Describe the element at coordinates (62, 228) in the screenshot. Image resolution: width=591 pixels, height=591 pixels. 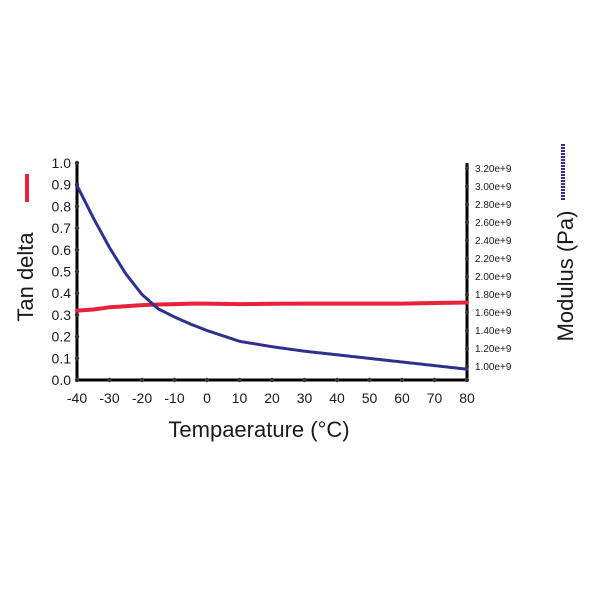
I see `left-y-tick-label: 0.7` at that location.